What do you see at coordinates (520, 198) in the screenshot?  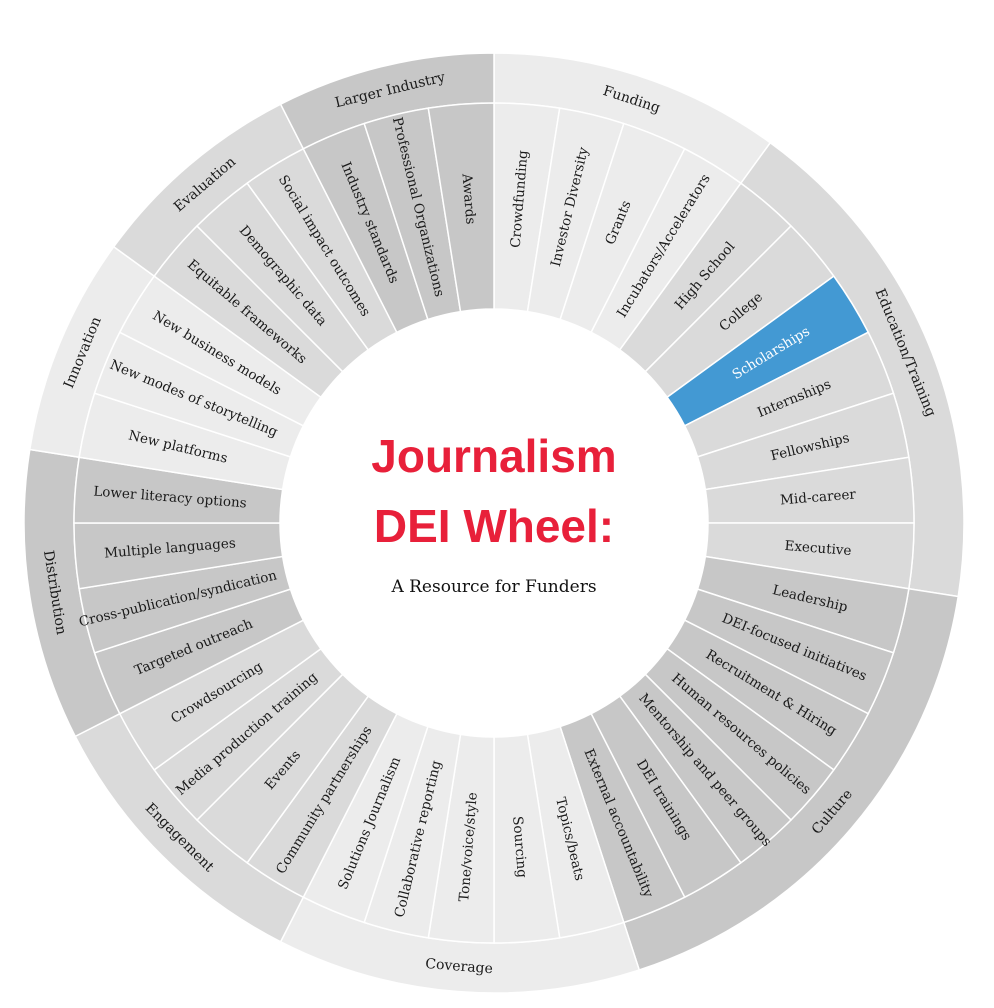 I see `segment-label-crowdfunding: Crowdfunding` at bounding box center [520, 198].